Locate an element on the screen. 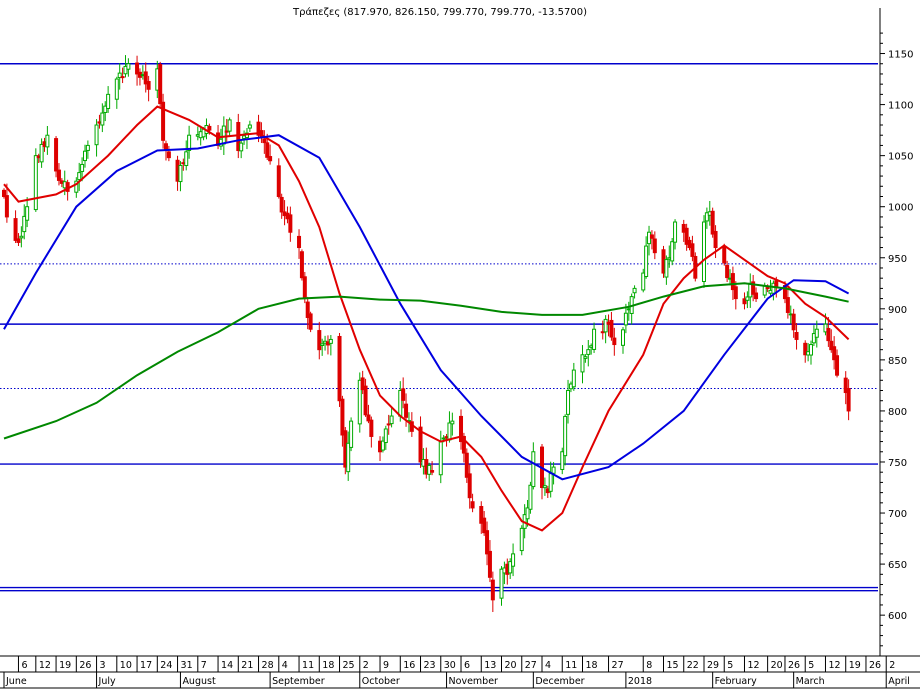 The image size is (920, 689). x-tick-label: 2 is located at coordinates (892, 665).